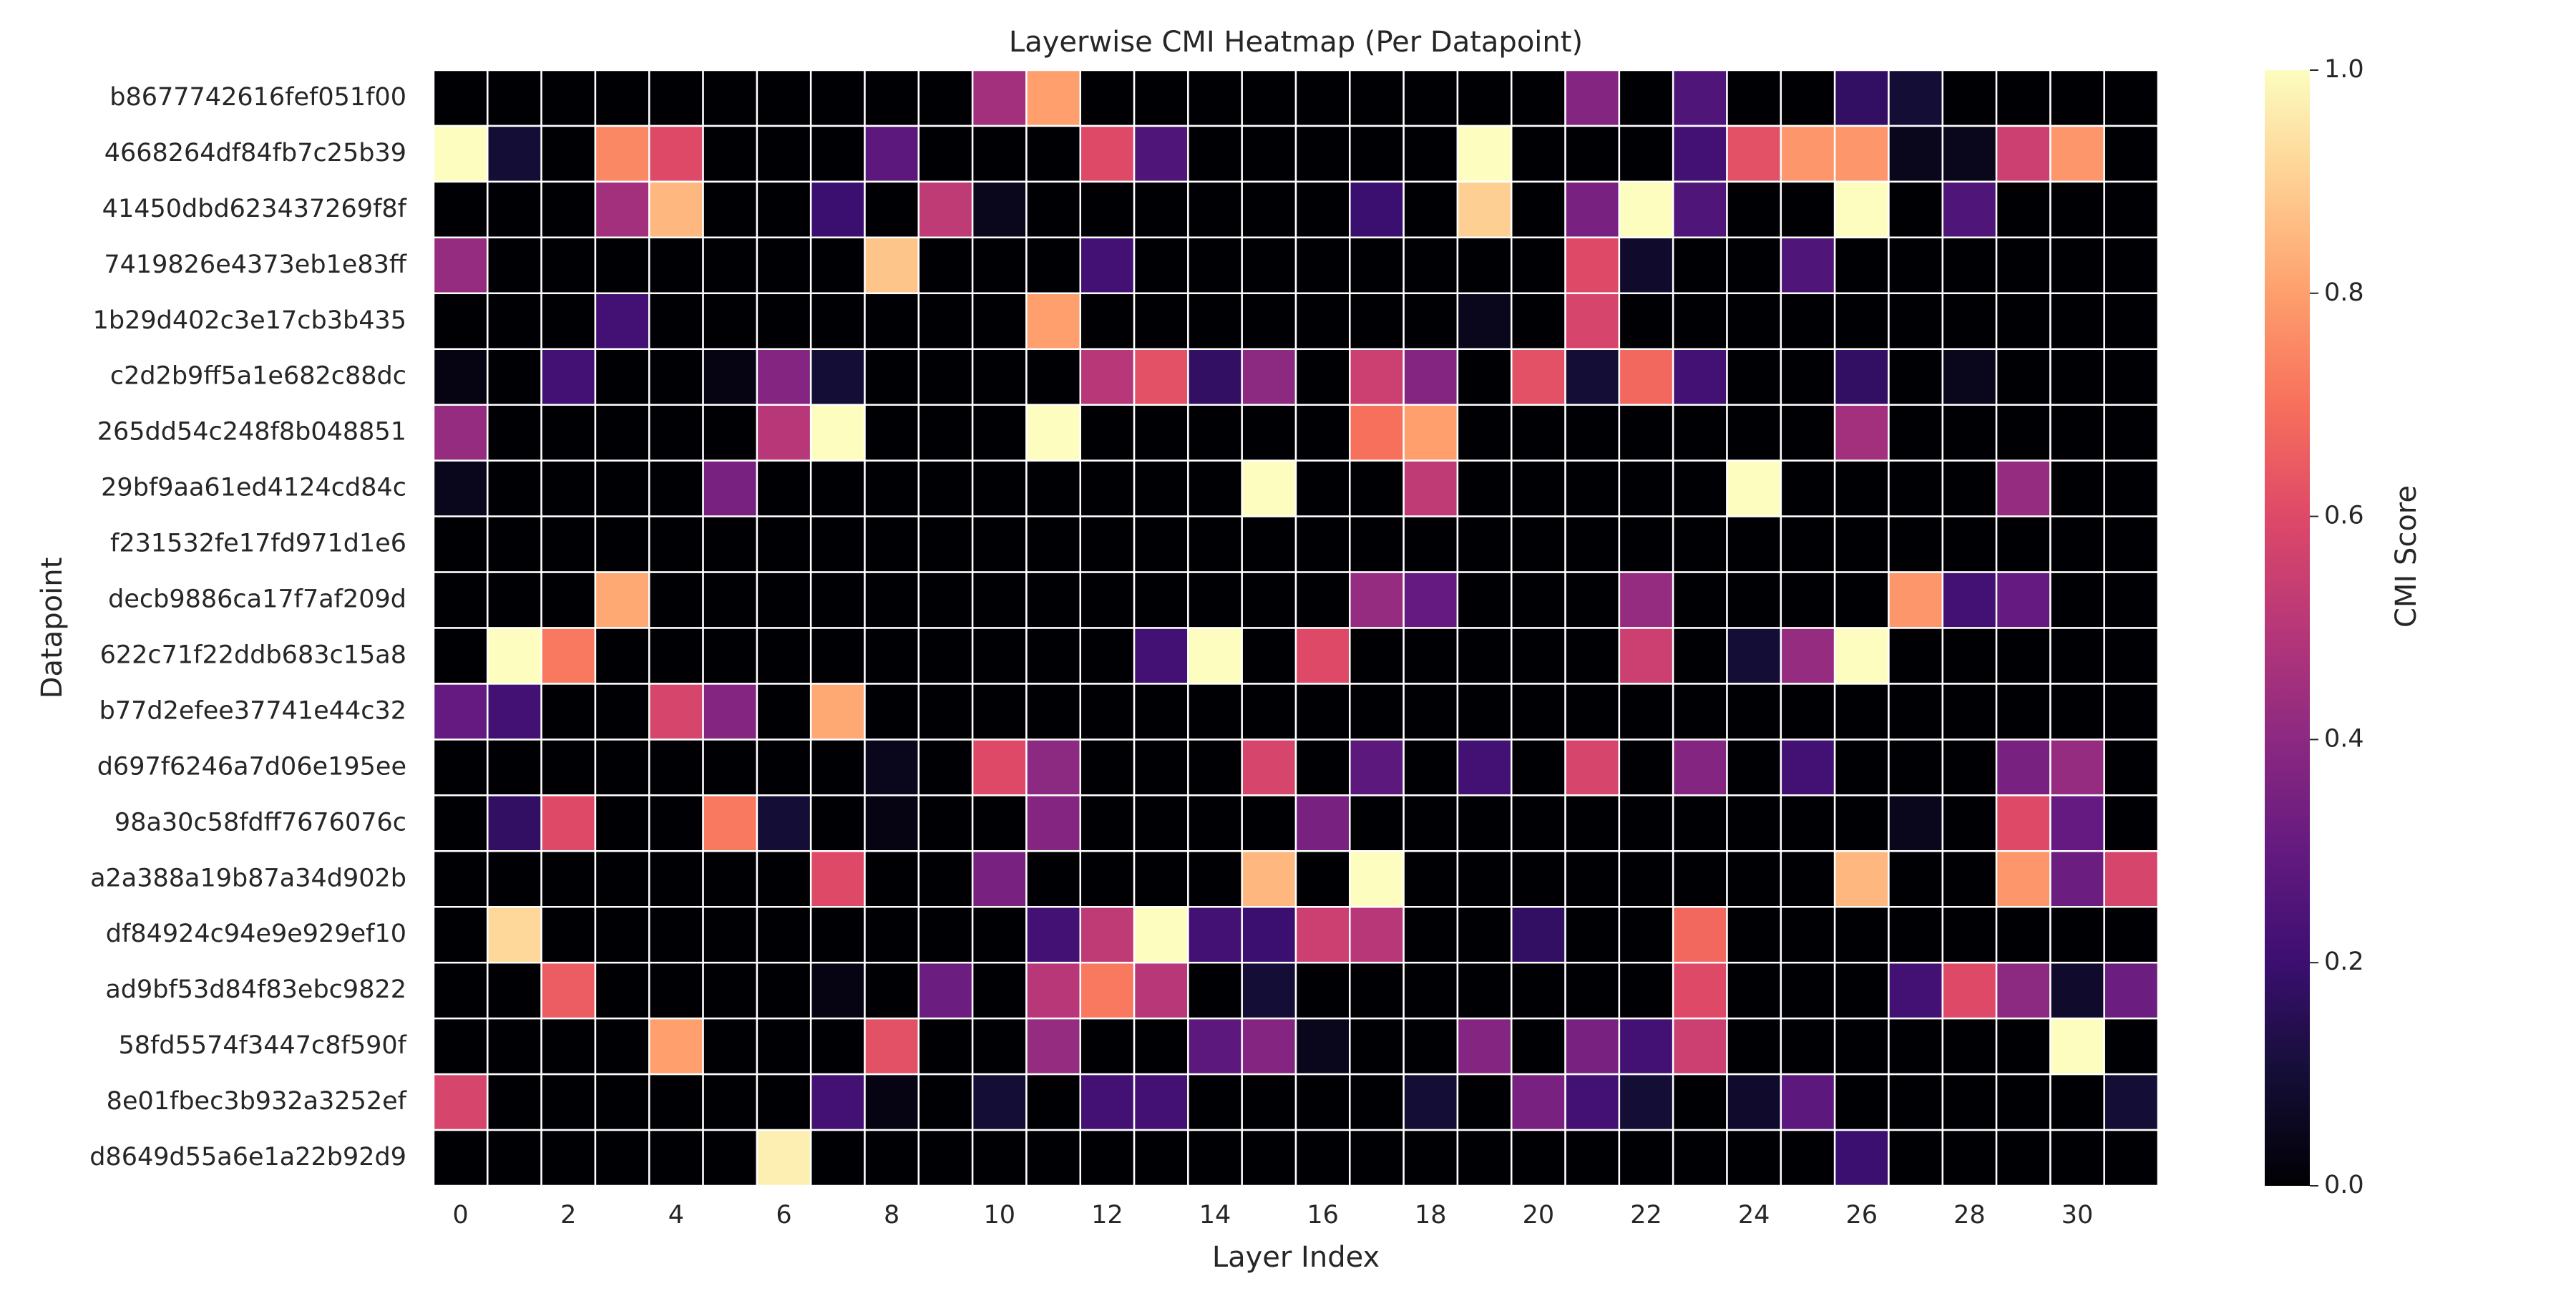 Image resolution: width=2576 pixels, height=1291 pixels. I want to click on x-tick-label: 26, so click(1862, 1215).